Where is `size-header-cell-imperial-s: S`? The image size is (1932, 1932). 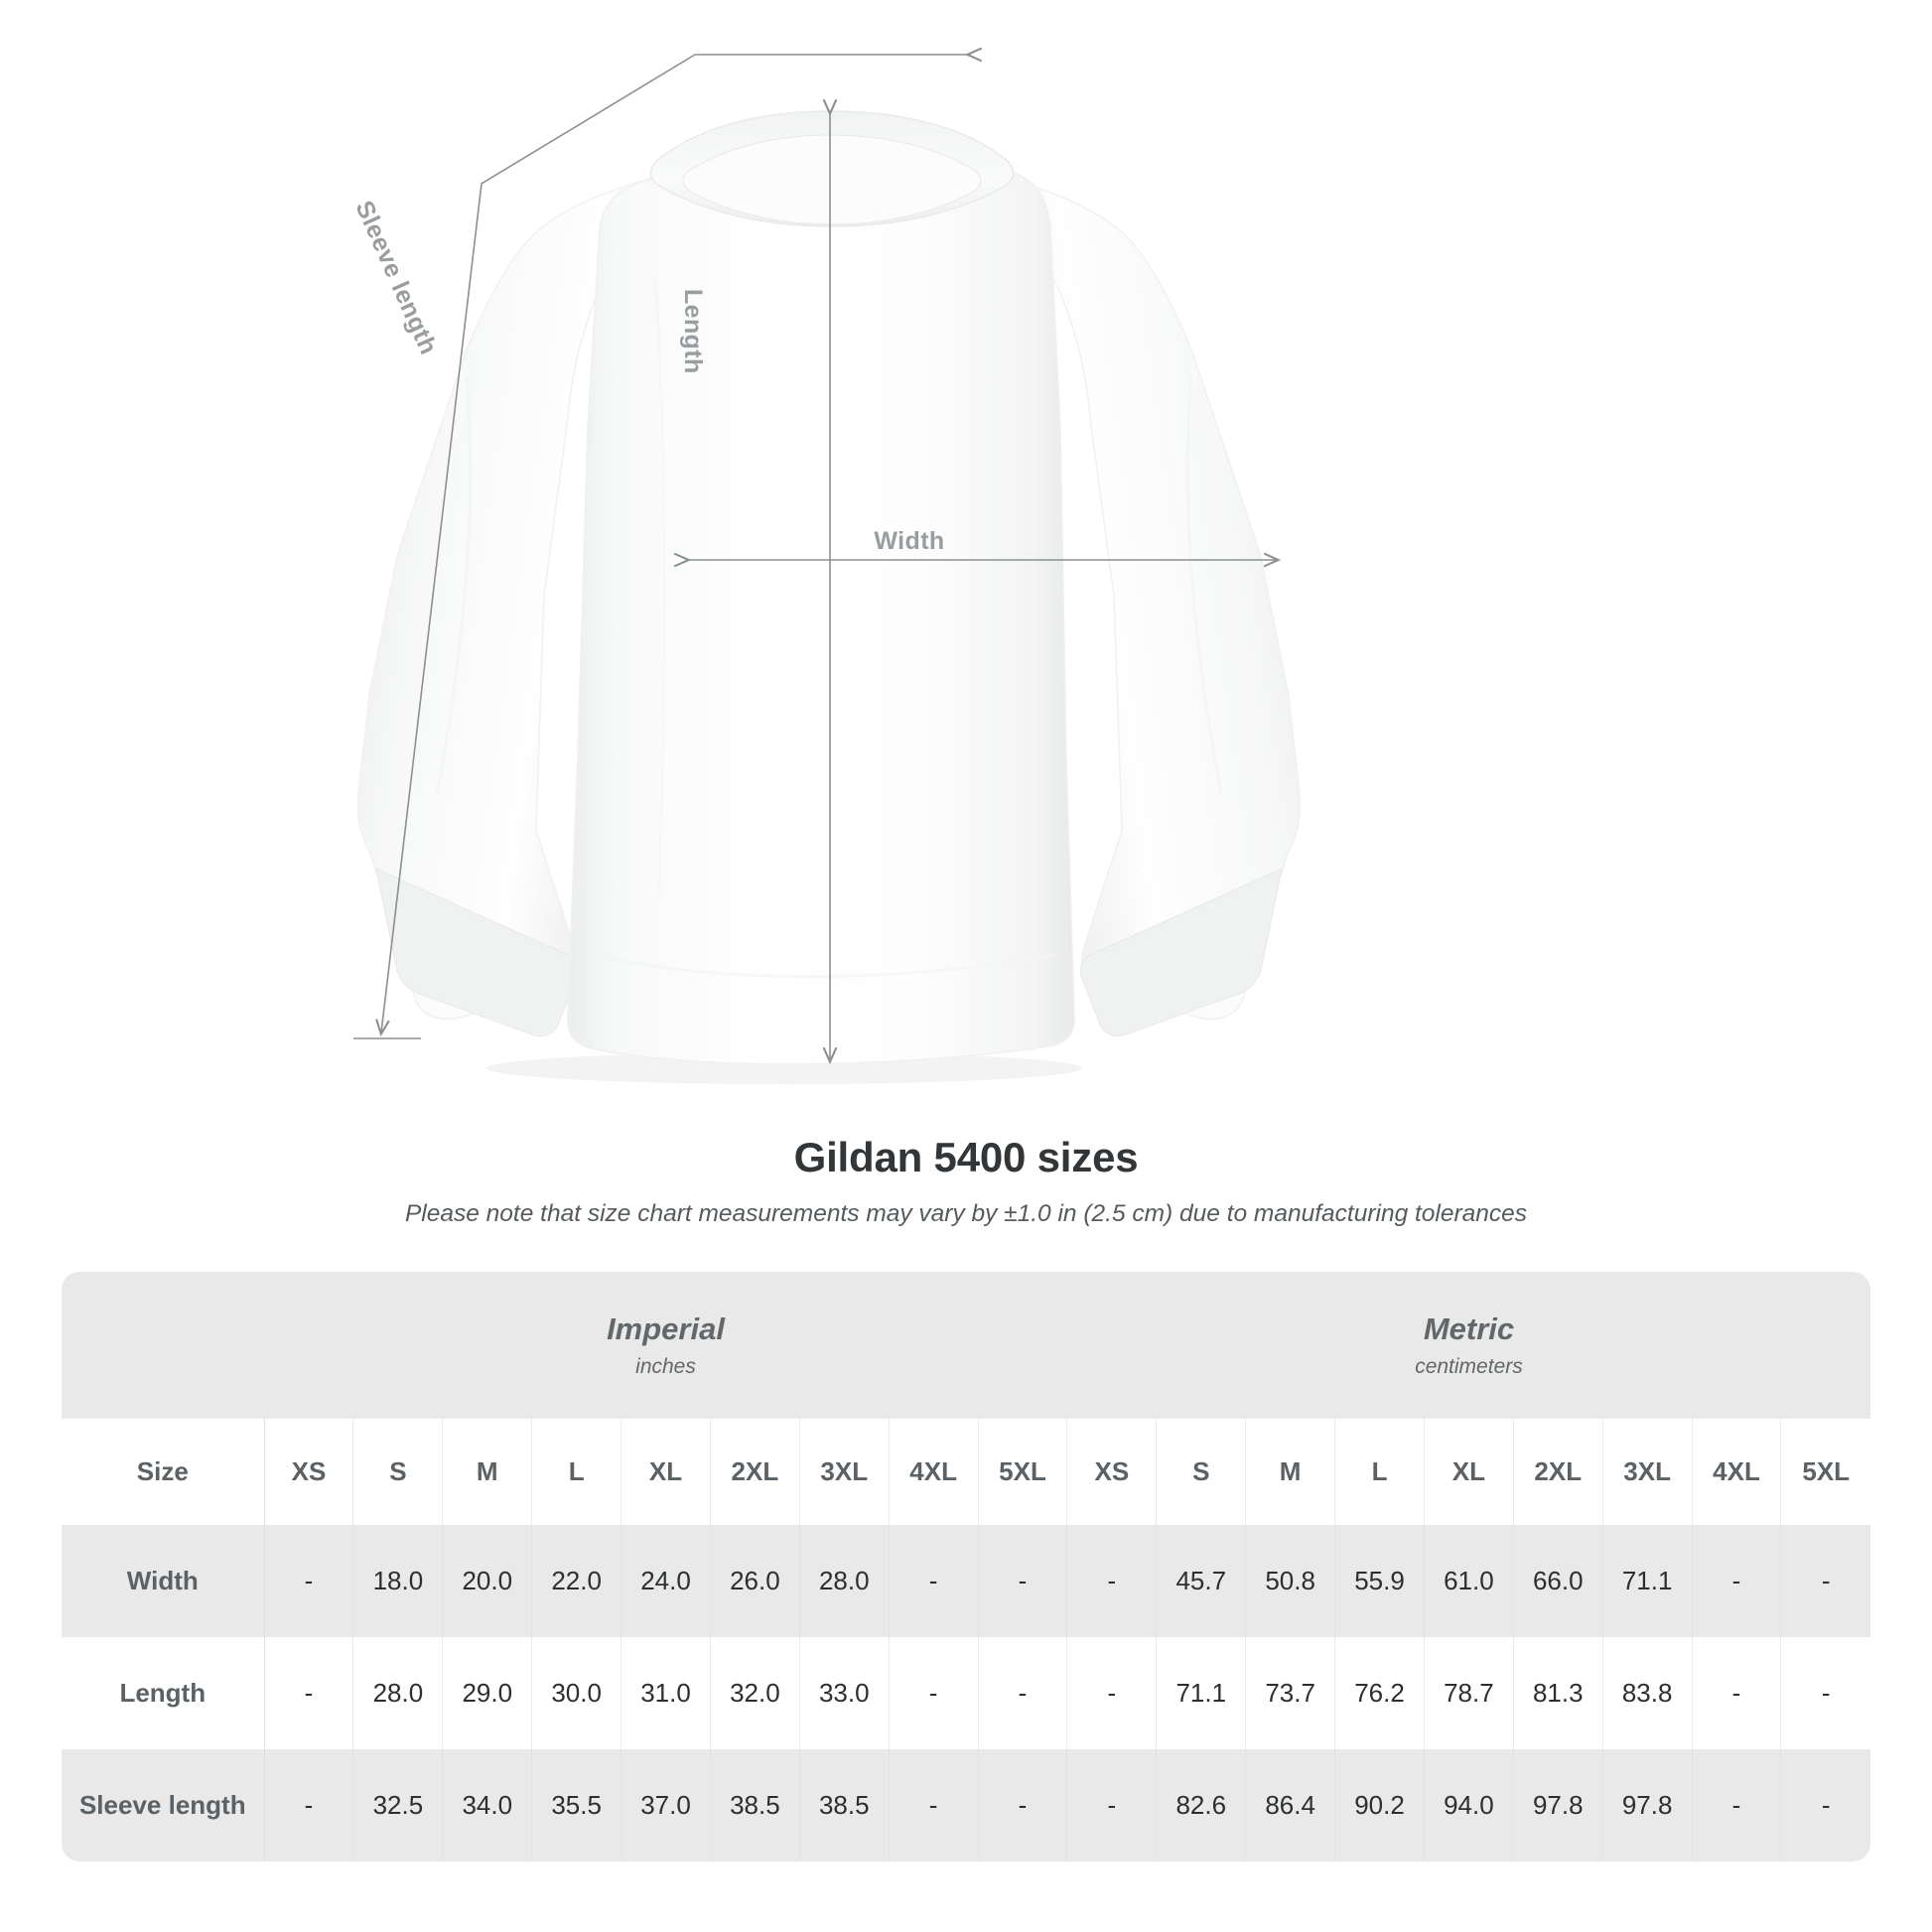
size-header-cell-imperial-s: S is located at coordinates (398, 1472).